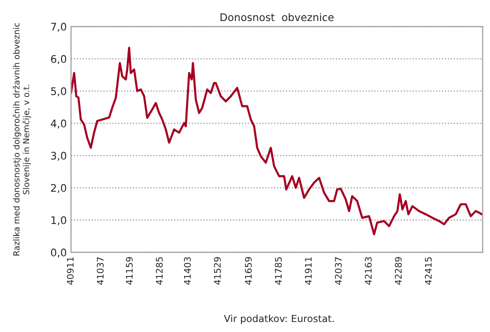  I want to click on y-tick-label: 6,0, so click(58, 59).